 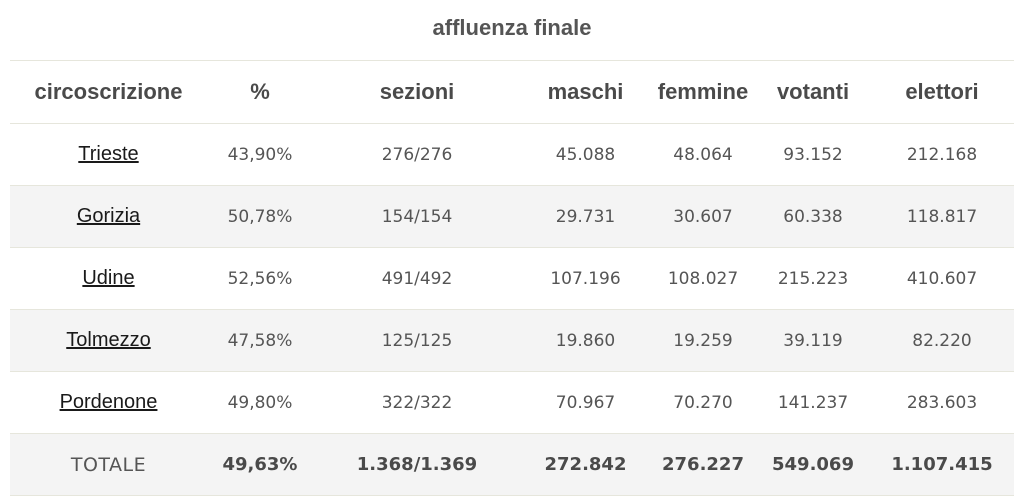 I want to click on elettori-cell: 410.607, so click(x=942, y=278).